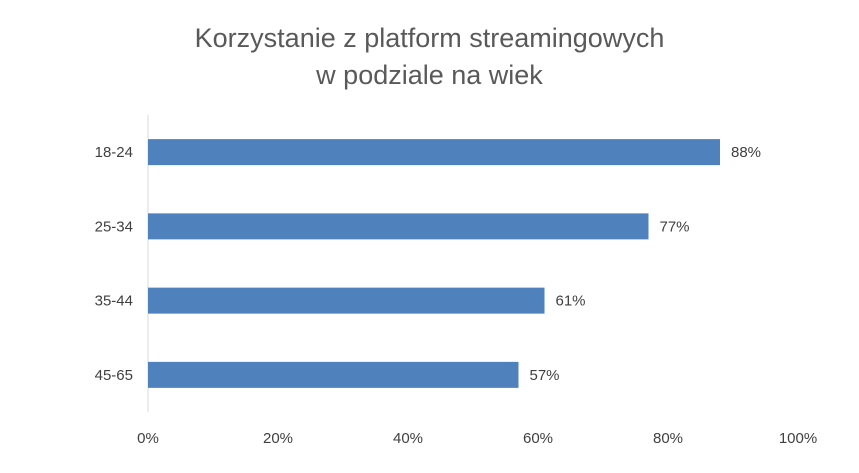 The height and width of the screenshot is (473, 859). Describe the element at coordinates (746, 152) in the screenshot. I see `data-label: 88%` at that location.